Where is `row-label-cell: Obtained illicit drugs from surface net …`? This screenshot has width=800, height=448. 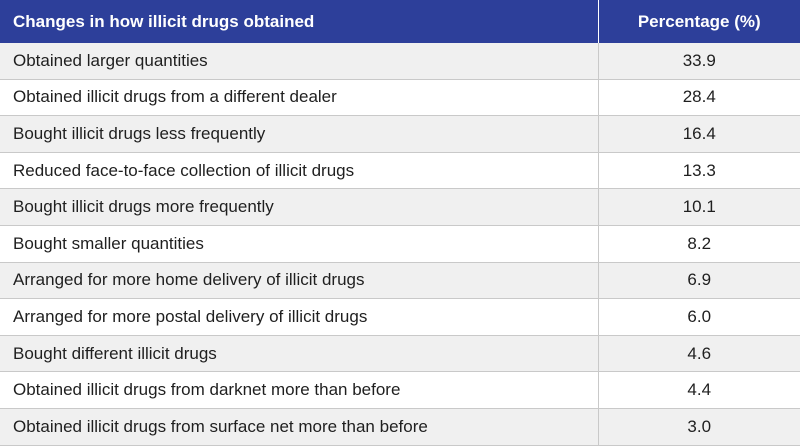
row-label-cell: Obtained illicit drugs from surface net … is located at coordinates (299, 427).